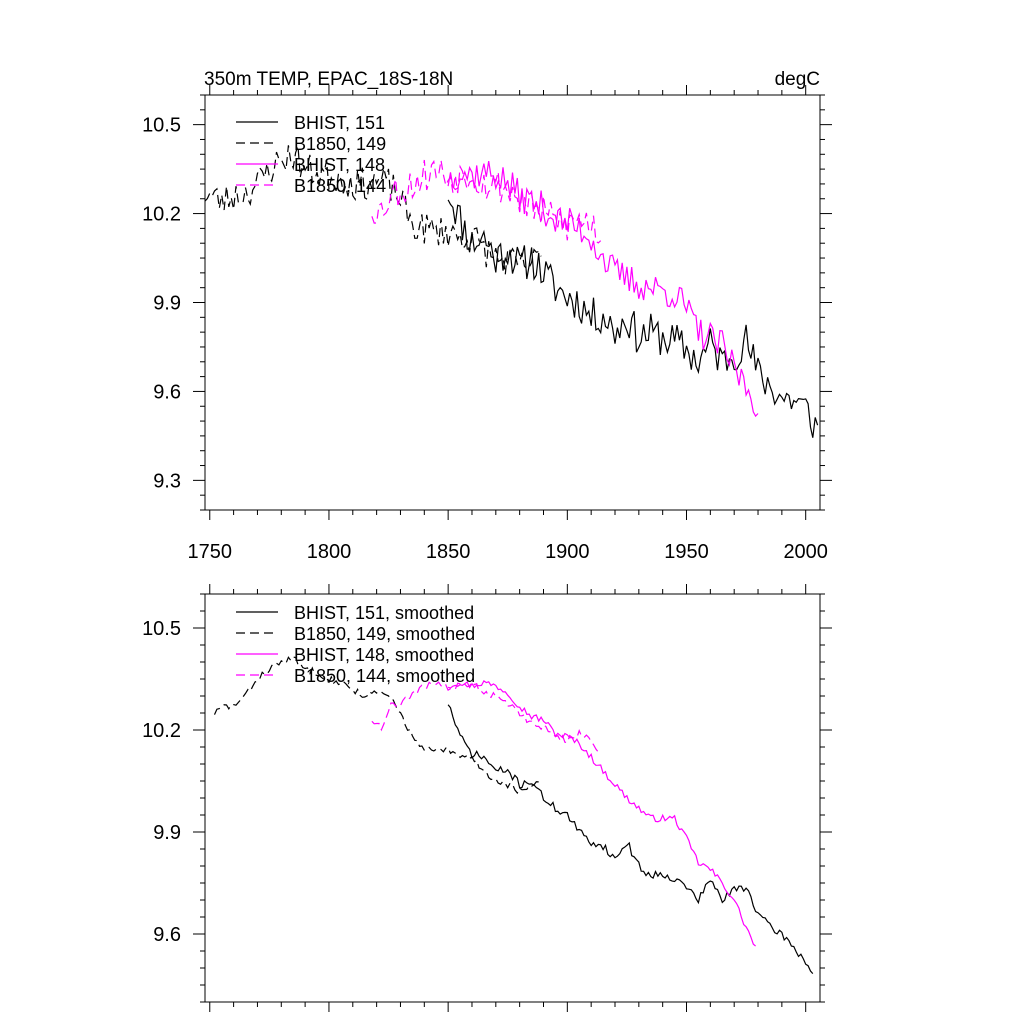 The image size is (1024, 1029). Describe the element at coordinates (384, 676) in the screenshot. I see `legend-label: B1850, 144, smoothed` at that location.